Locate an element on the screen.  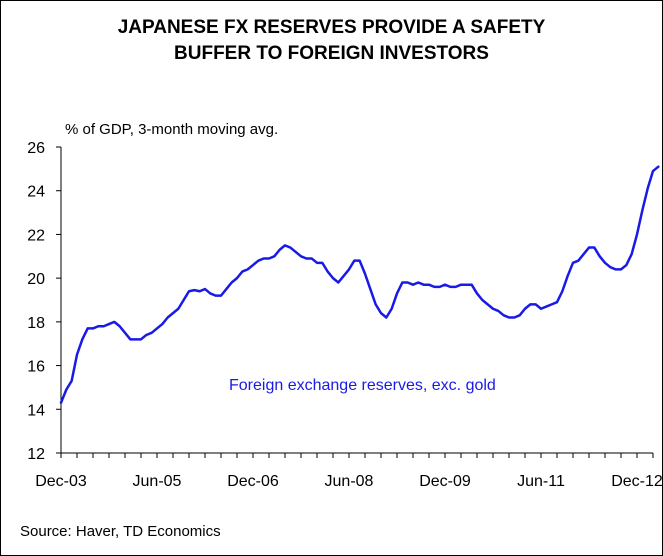
y-tick-label: 26 is located at coordinates (36, 148).